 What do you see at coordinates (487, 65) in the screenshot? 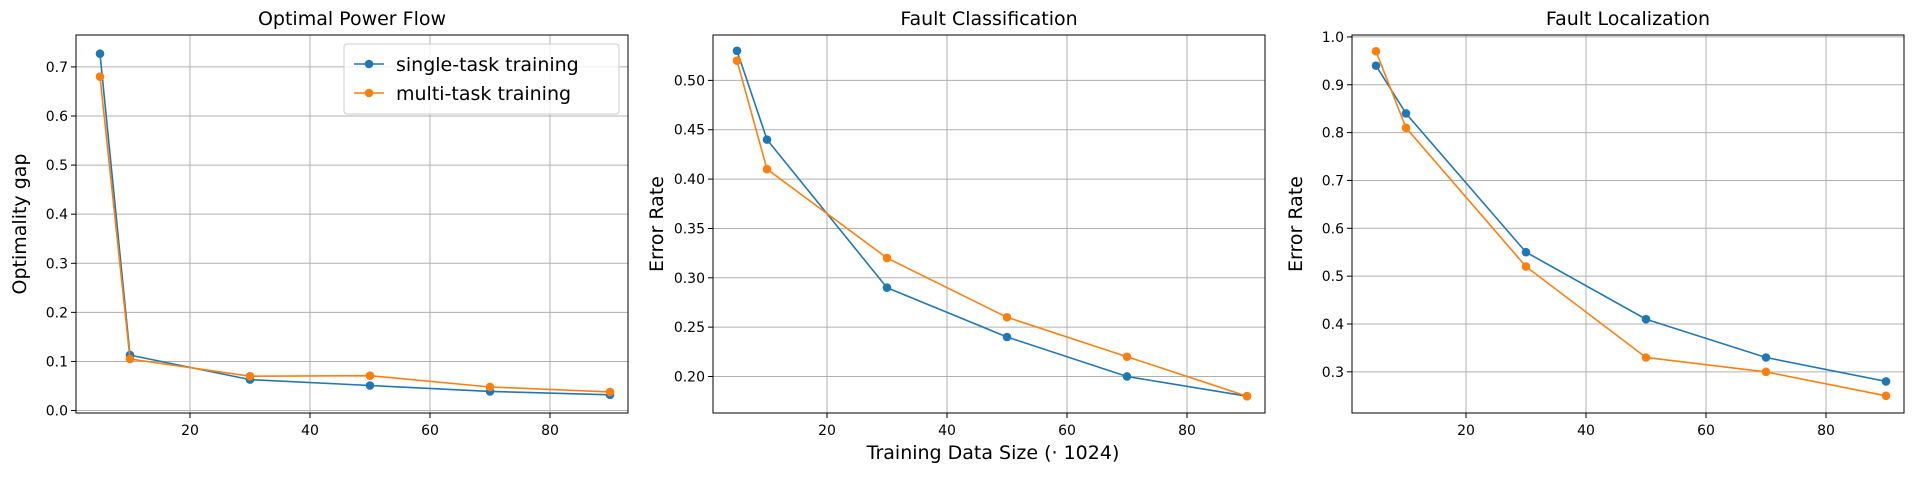
I see `legend-label-single-task: single-task training` at bounding box center [487, 65].